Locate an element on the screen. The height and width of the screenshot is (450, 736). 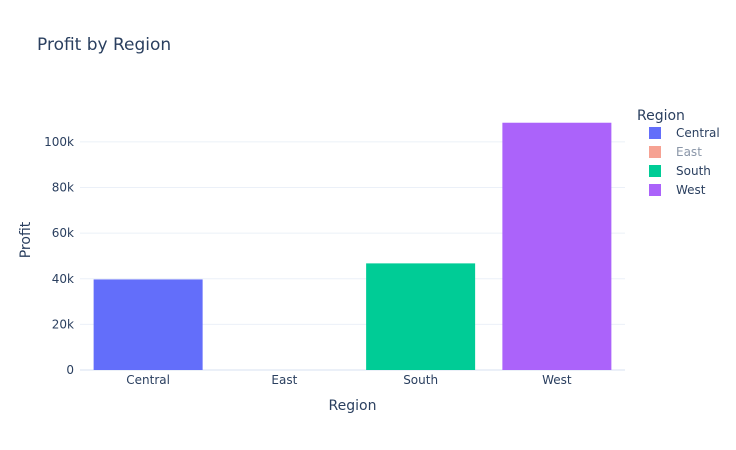
y-tick-labels: 0 20k 40k 60k 80k 100k is located at coordinates (59, 256).